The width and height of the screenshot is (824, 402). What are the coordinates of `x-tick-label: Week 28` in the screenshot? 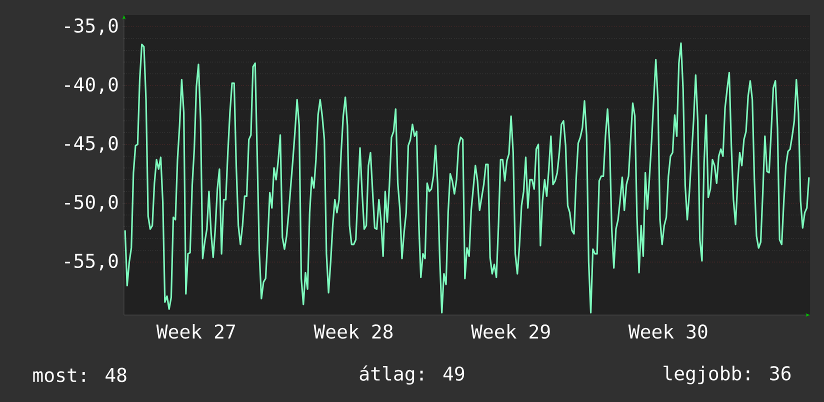 It's located at (353, 331).